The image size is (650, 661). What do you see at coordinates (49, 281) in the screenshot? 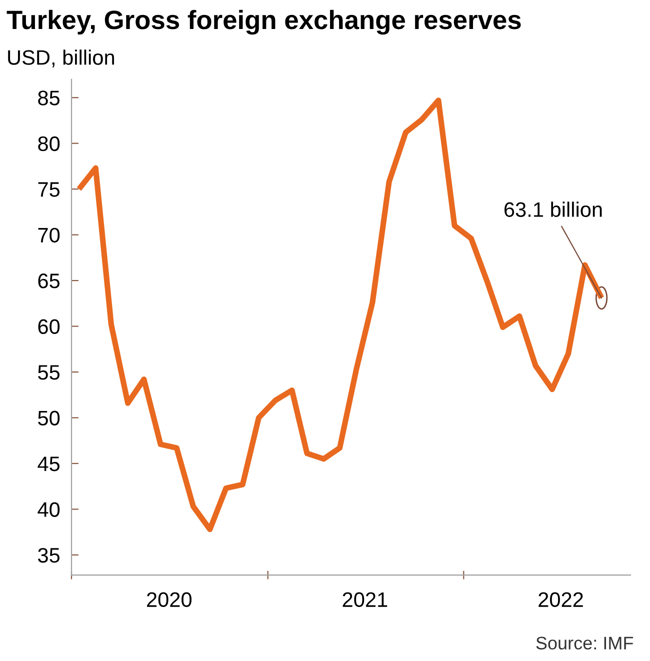
I see `y-tick-label: 65` at bounding box center [49, 281].